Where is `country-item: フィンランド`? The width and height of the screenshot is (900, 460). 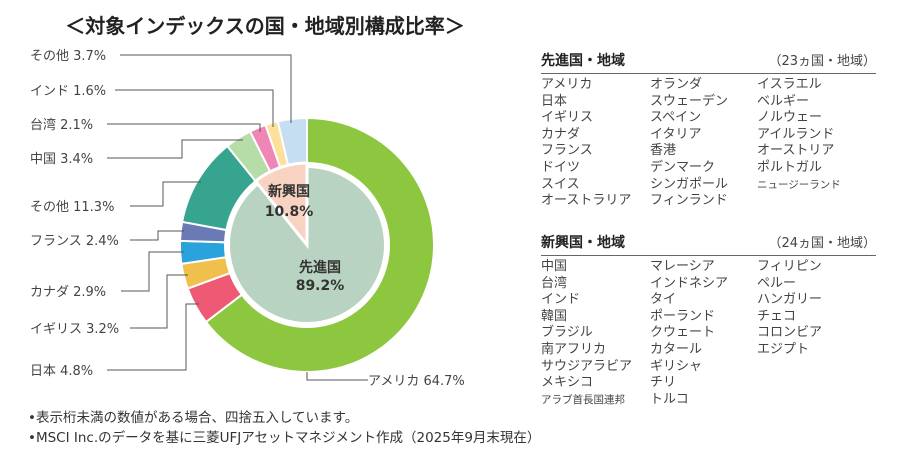
country-item: フィンランド is located at coordinates (689, 201).